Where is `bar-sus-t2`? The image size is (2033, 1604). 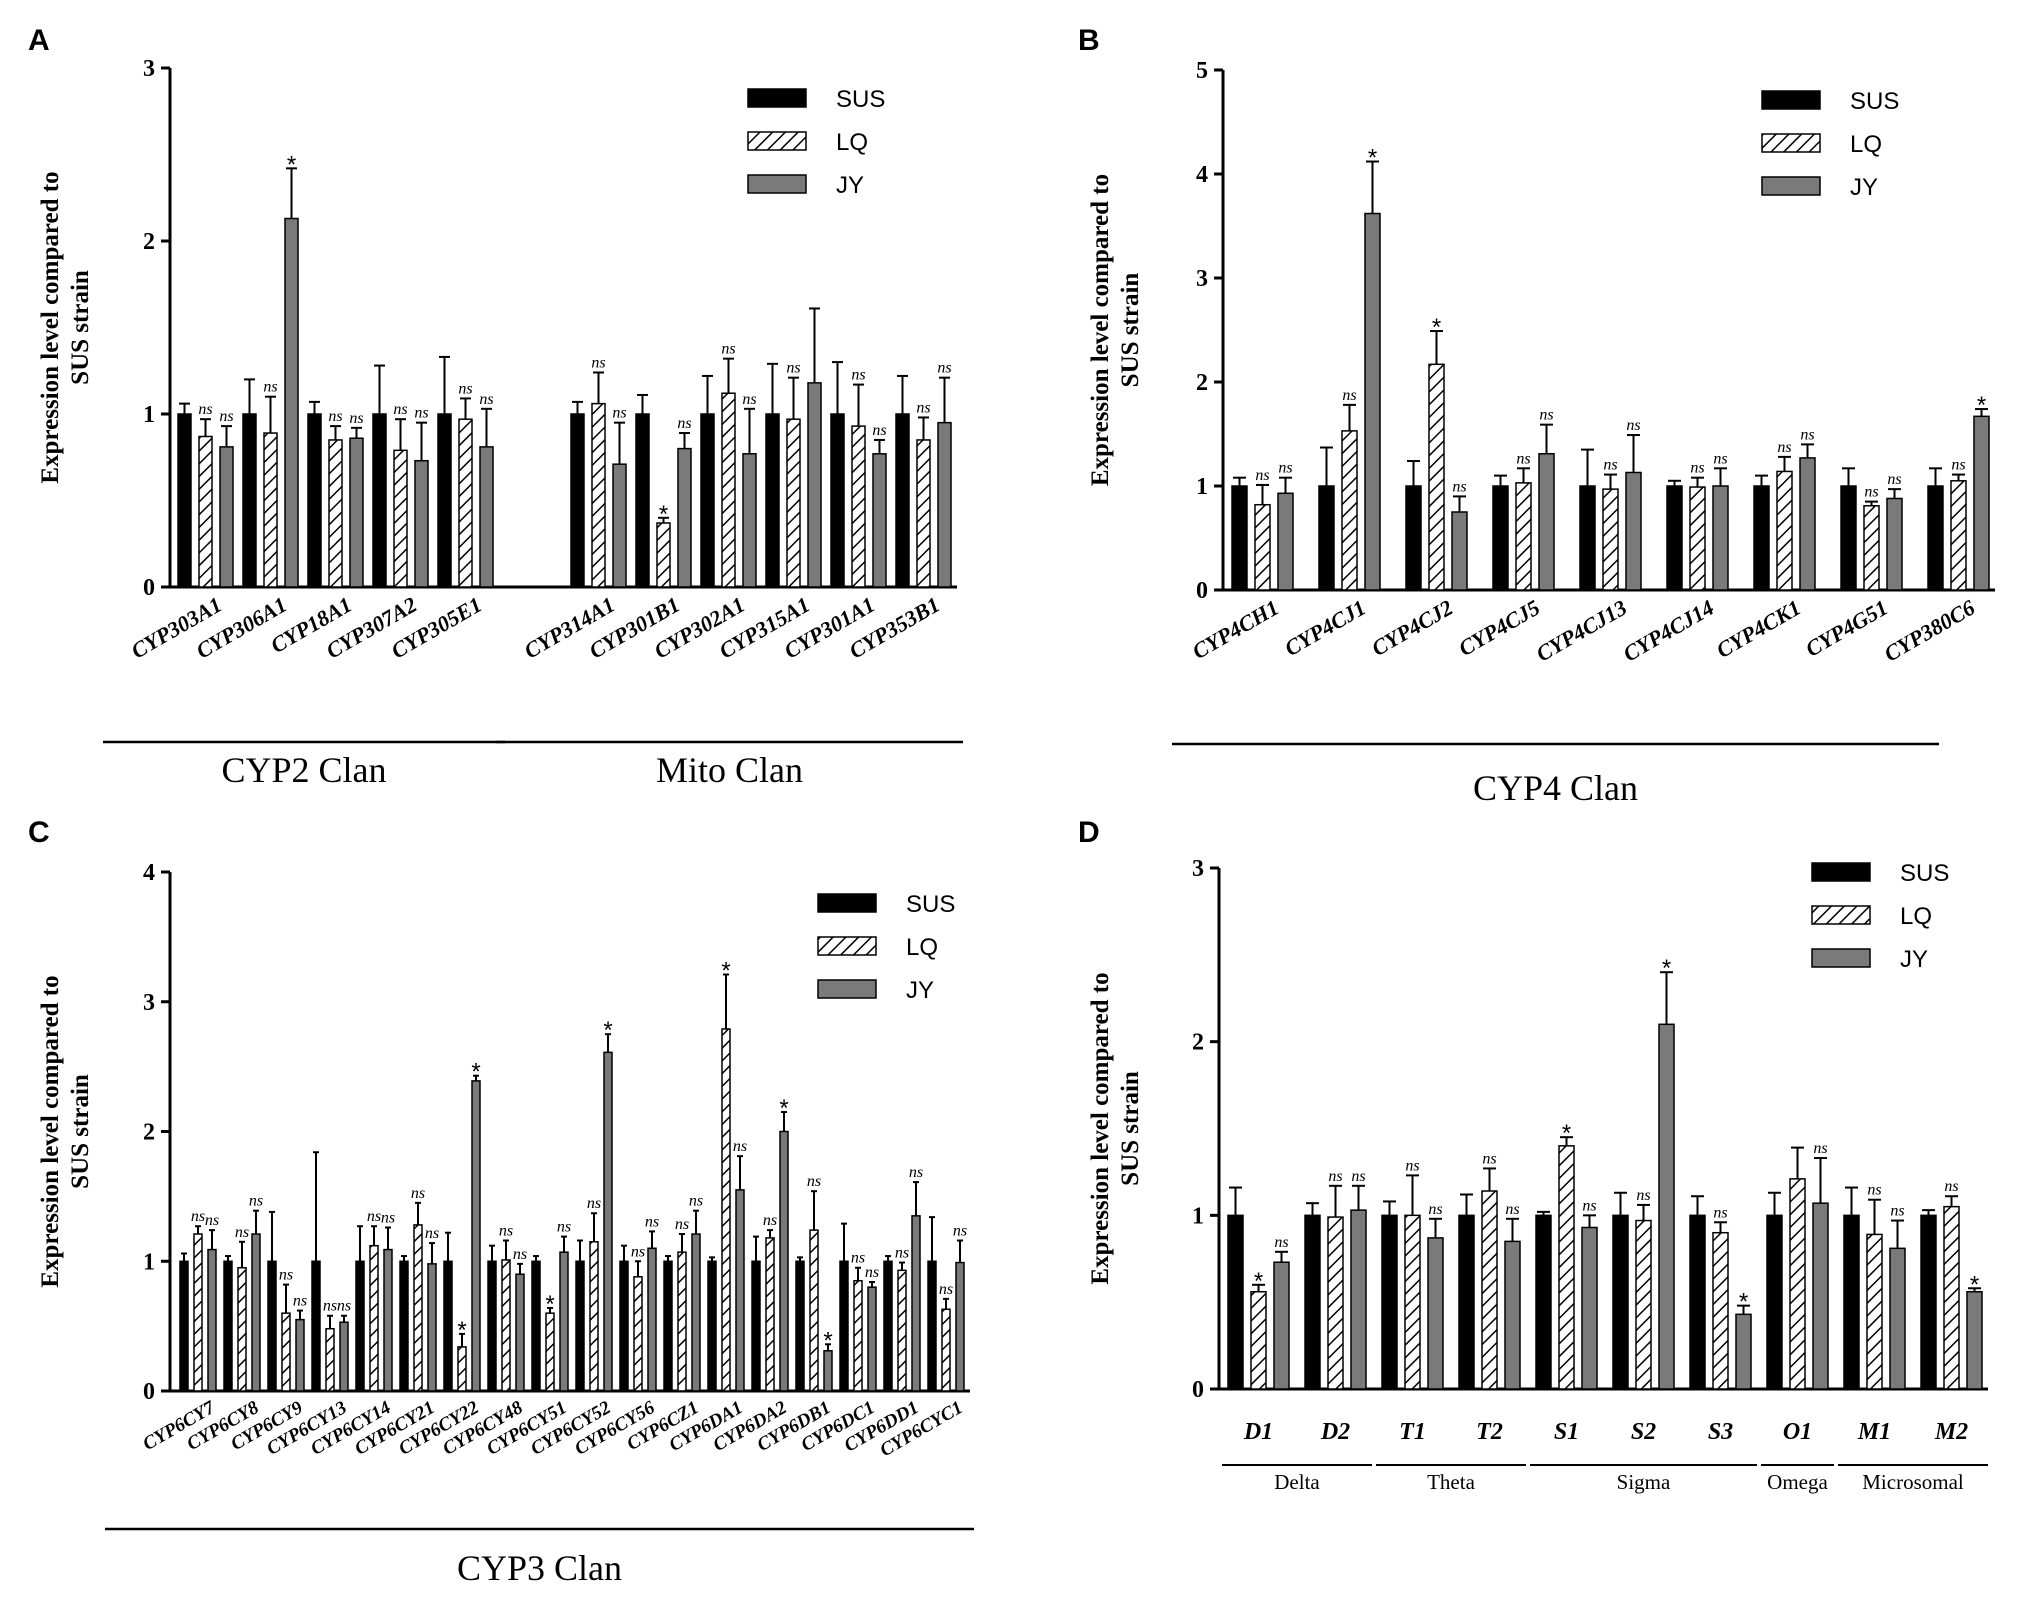 bar-sus-t2 is located at coordinates (1466, 1302).